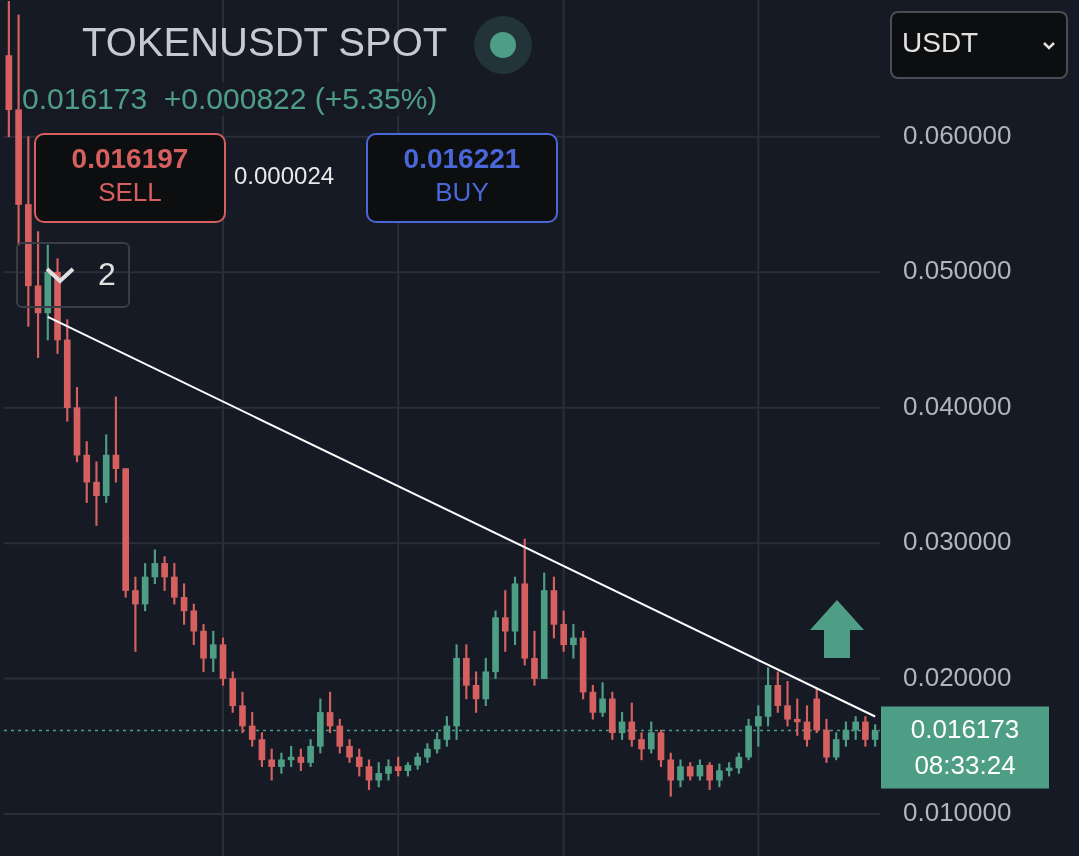  Describe the element at coordinates (957, 405) in the screenshot. I see `y-tick-label: 0.040000` at that location.